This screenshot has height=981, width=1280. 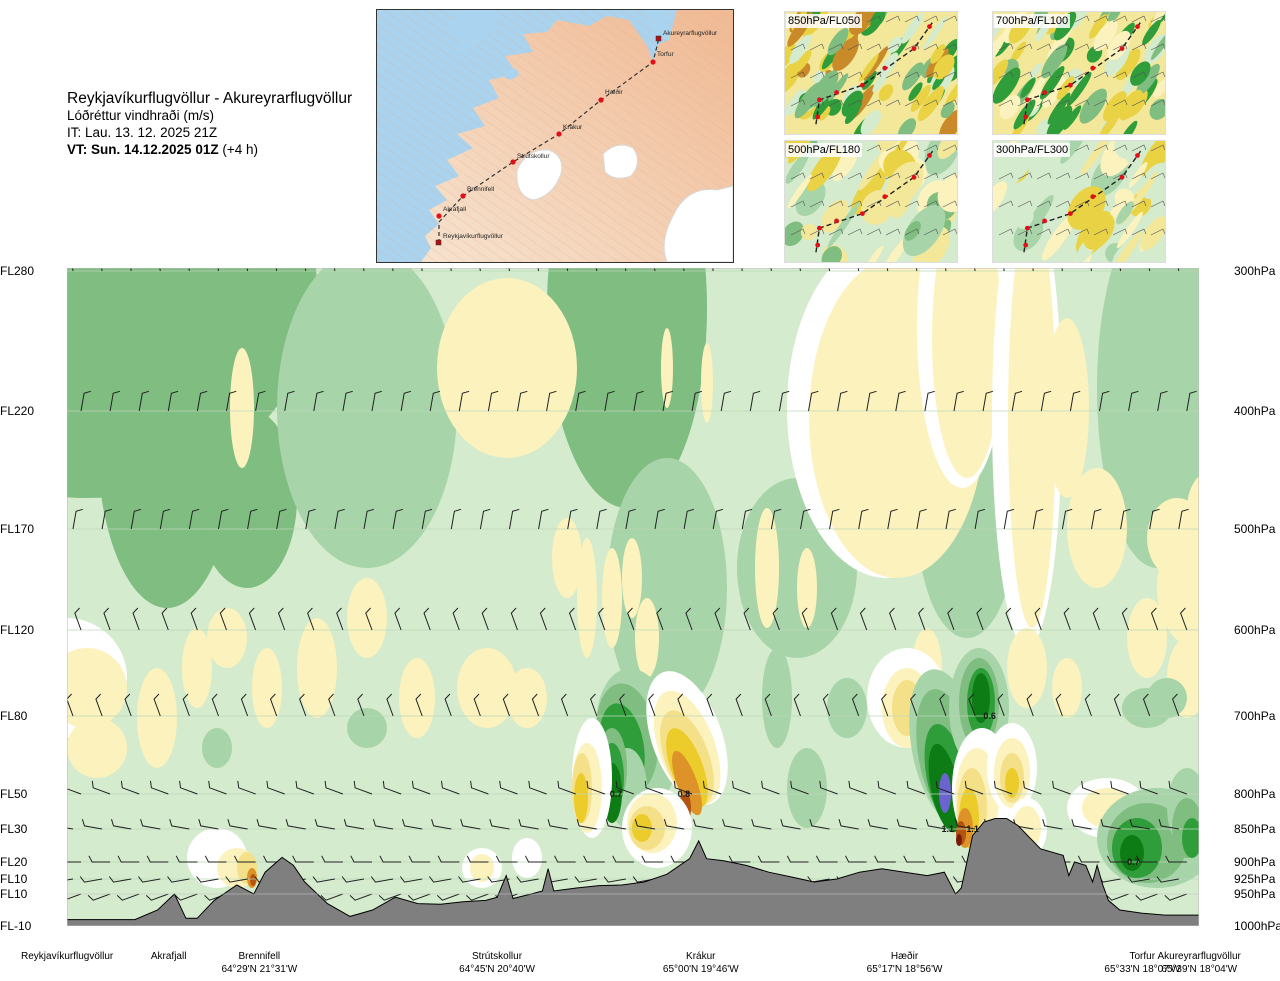 I want to click on contour-value-label: 1.1, so click(x=972, y=829).